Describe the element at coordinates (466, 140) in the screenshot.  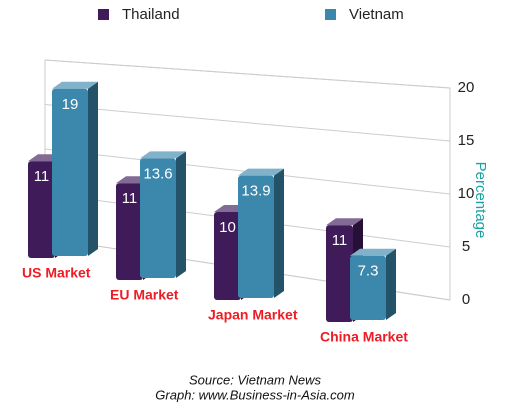
I see `y-tick-label: 15` at that location.